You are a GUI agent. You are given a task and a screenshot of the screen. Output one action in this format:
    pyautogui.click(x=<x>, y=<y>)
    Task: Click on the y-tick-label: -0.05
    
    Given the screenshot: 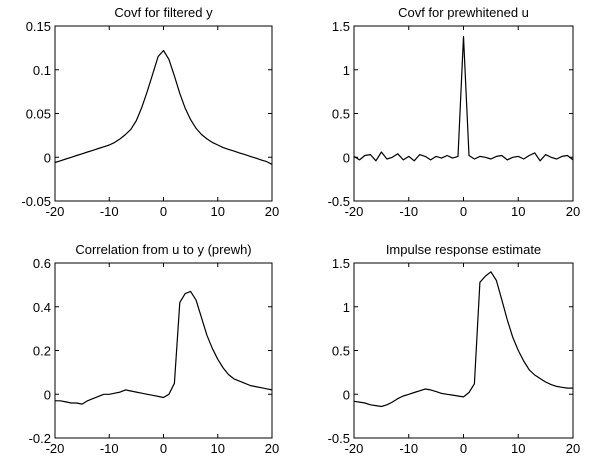 What is the action you would take?
    pyautogui.click(x=36, y=201)
    